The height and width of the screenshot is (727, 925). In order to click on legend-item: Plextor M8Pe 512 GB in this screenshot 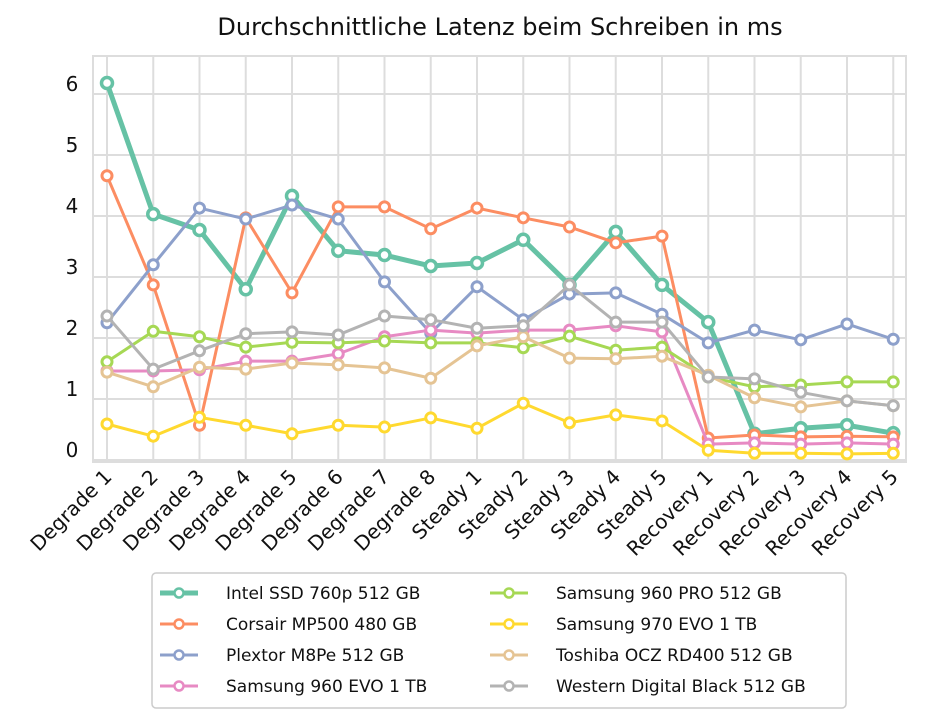, I will do `click(282, 656)`.